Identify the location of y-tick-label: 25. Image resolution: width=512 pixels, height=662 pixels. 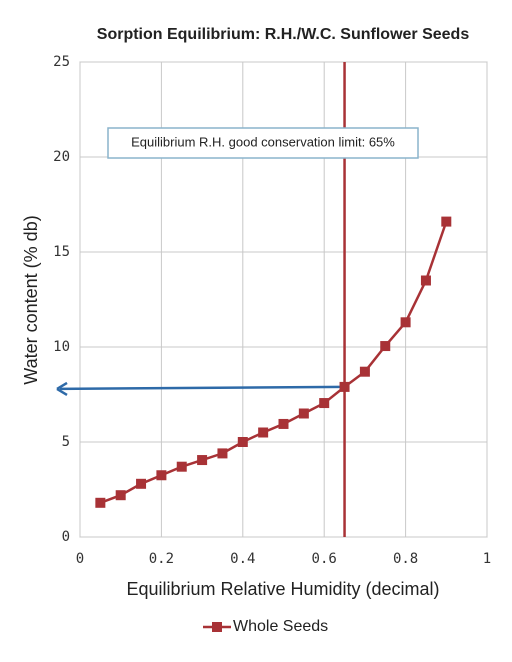
(61, 62).